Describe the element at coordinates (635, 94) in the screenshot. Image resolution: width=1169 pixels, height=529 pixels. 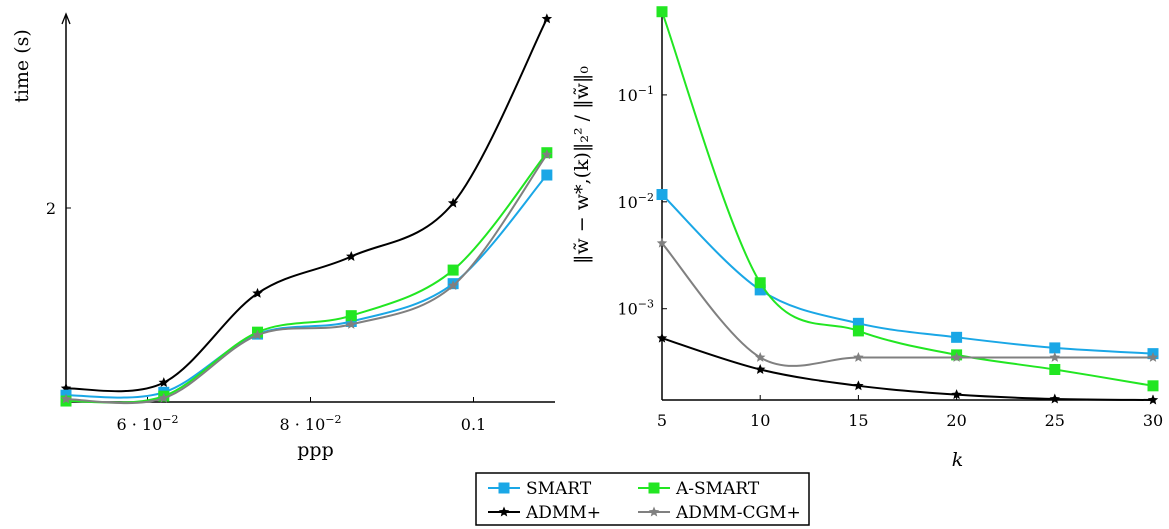
I see `y-tick-label: 10⁻¹` at that location.